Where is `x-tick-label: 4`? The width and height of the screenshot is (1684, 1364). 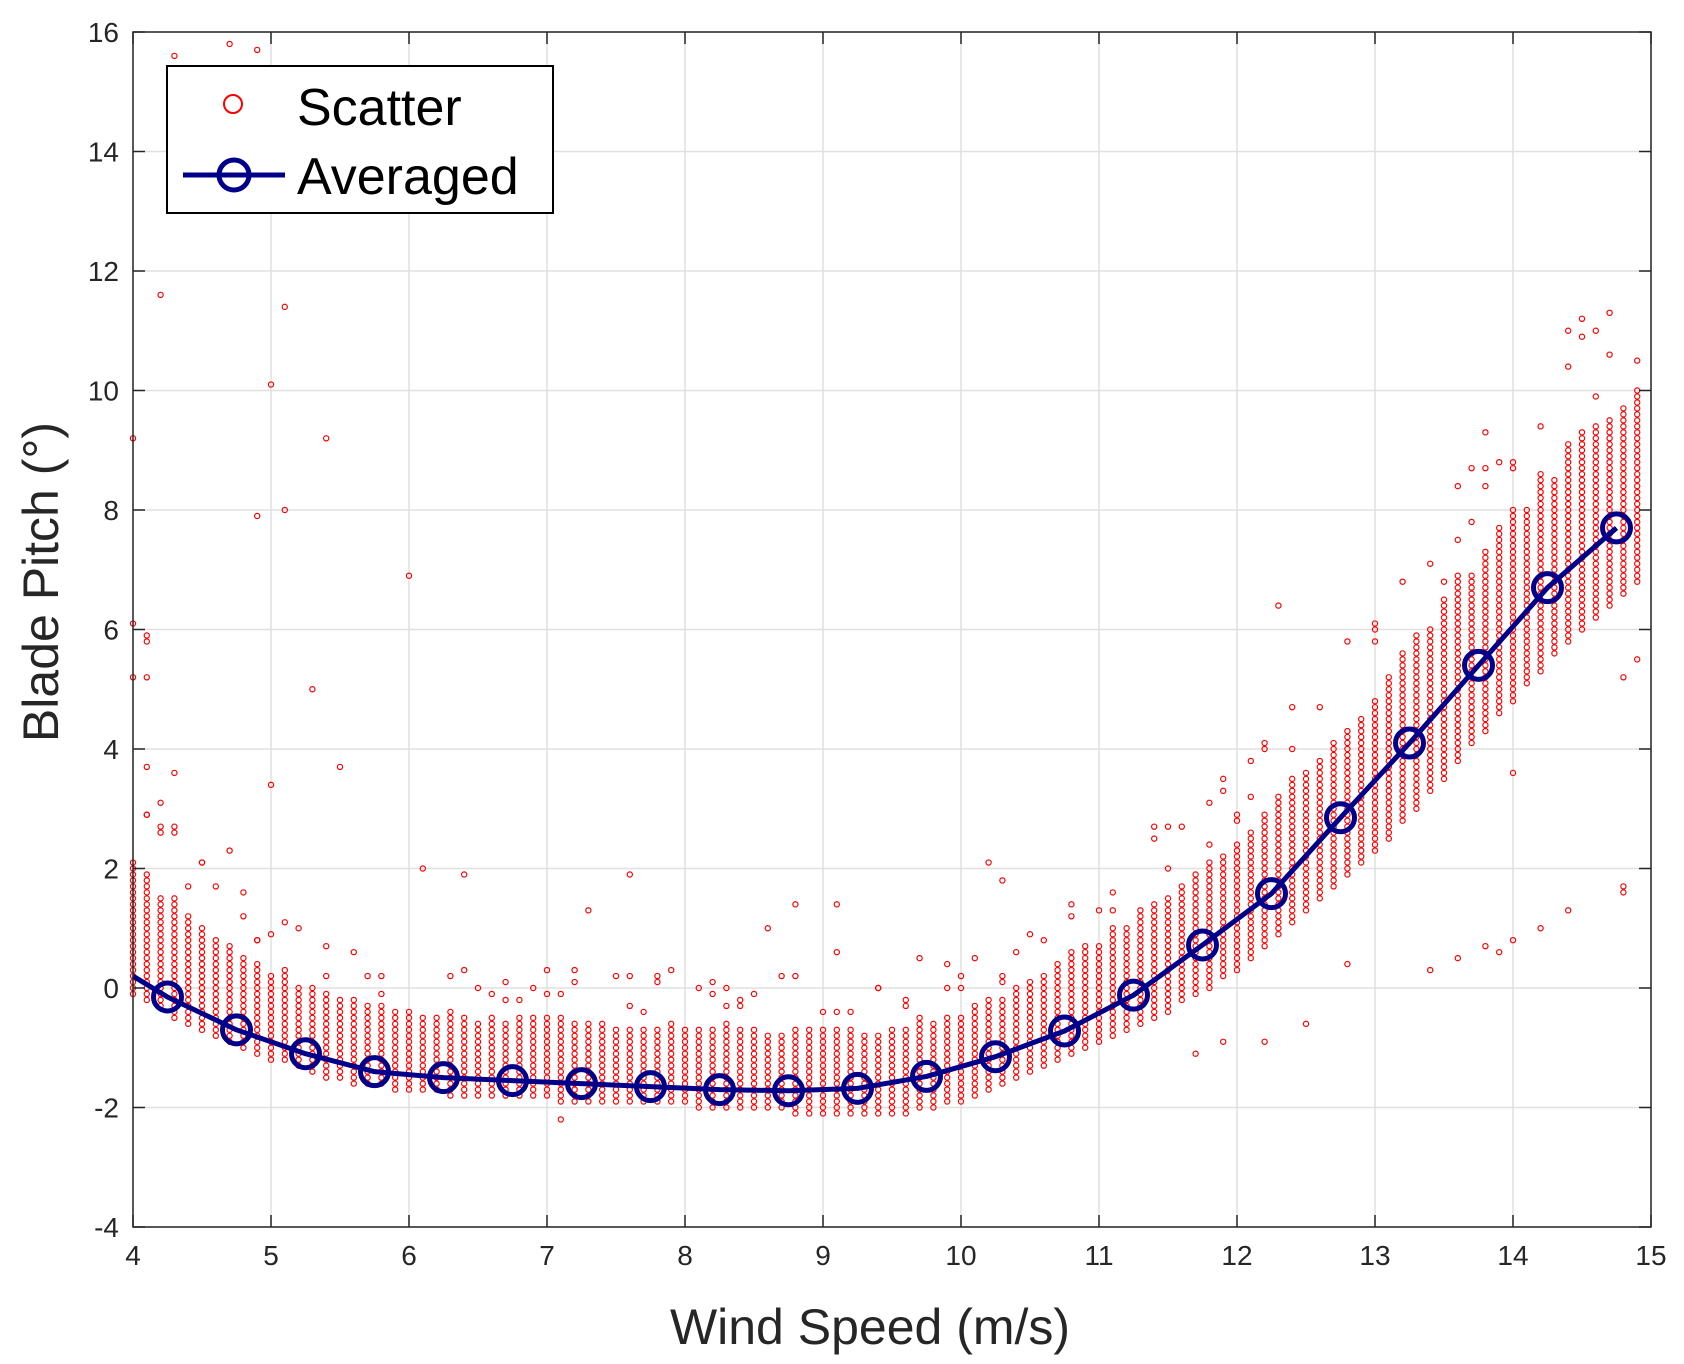
x-tick-label: 4 is located at coordinates (133, 1255).